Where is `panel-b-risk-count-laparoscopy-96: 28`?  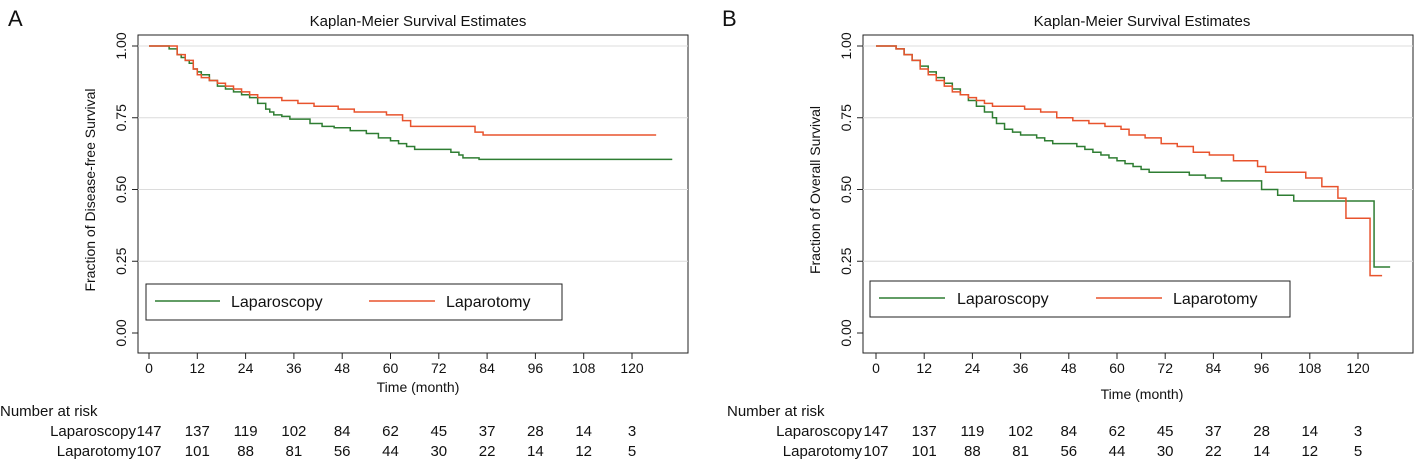
panel-b-risk-count-laparoscopy-96: 28 is located at coordinates (1261, 431).